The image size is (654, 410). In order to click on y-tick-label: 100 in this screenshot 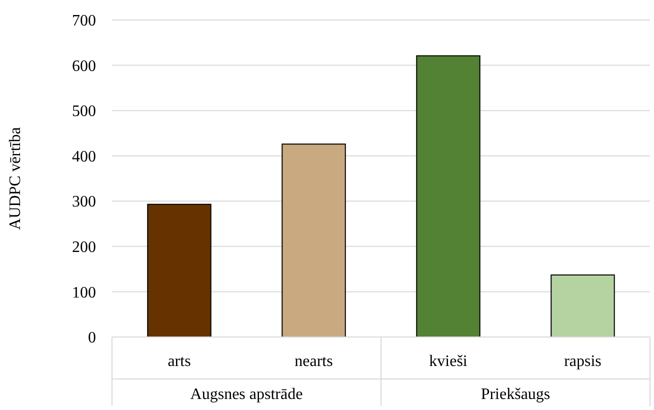, I will do `click(84, 293)`.